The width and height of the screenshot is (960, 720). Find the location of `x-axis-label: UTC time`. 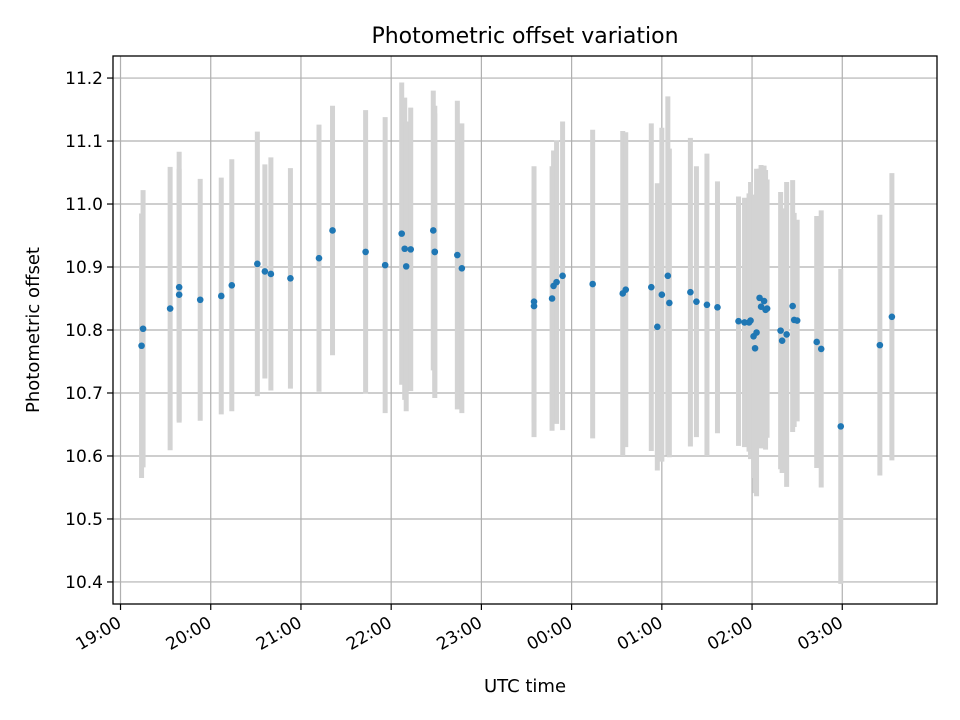

x-axis-label: UTC time is located at coordinates (525, 686).